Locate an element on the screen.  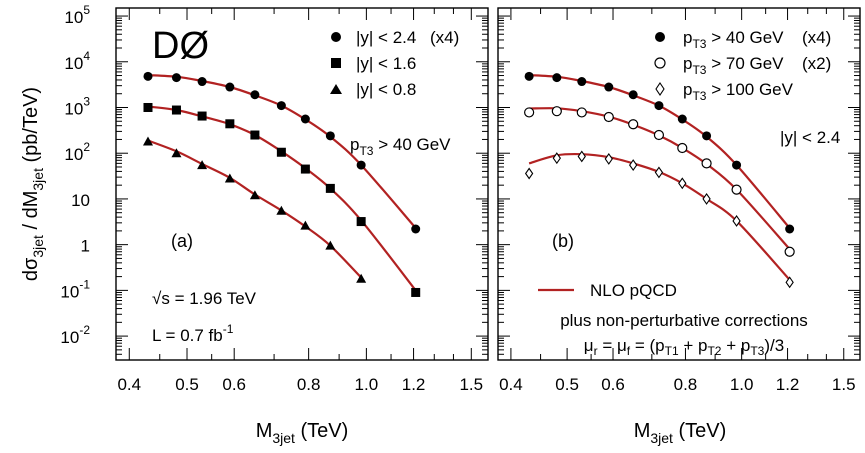
legend-scale-y24: (x4) is located at coordinates (444, 37).